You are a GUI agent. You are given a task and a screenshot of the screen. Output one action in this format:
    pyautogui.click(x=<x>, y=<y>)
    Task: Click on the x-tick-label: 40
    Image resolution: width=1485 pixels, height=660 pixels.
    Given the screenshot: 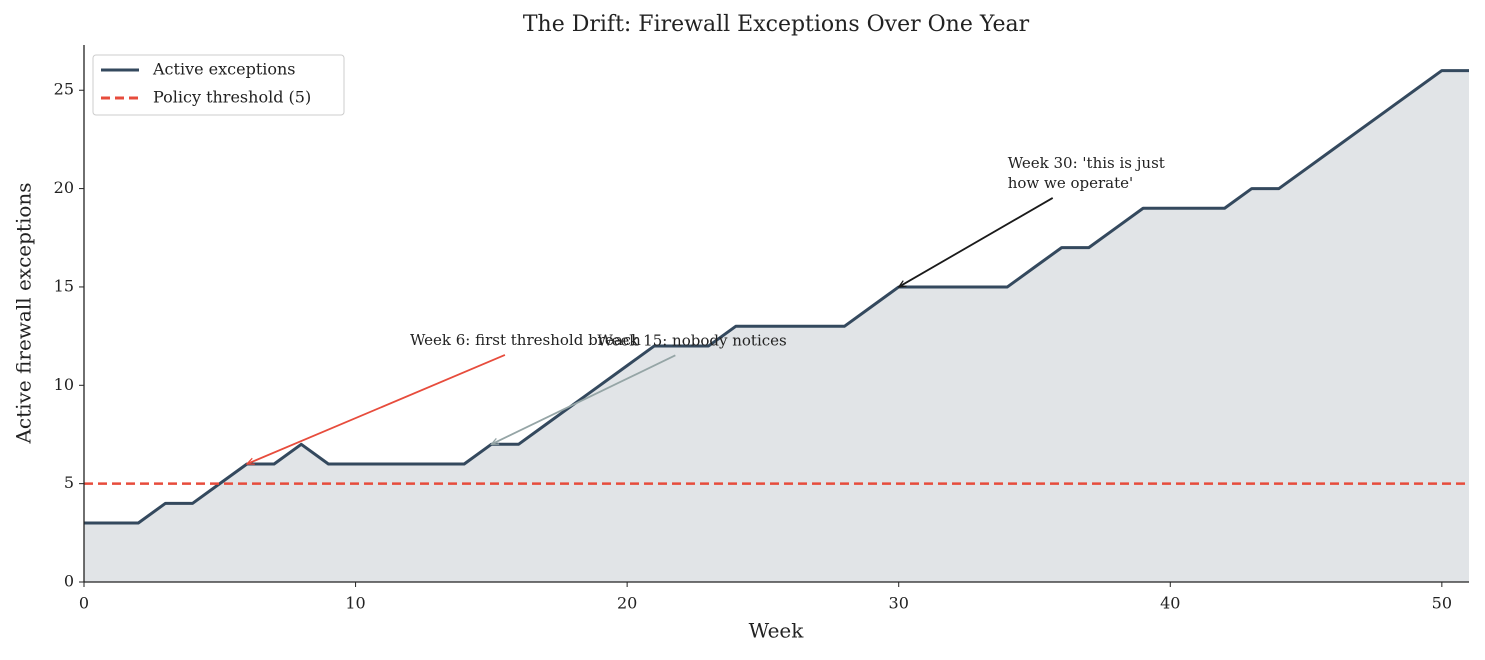 What is the action you would take?
    pyautogui.click(x=1170, y=603)
    